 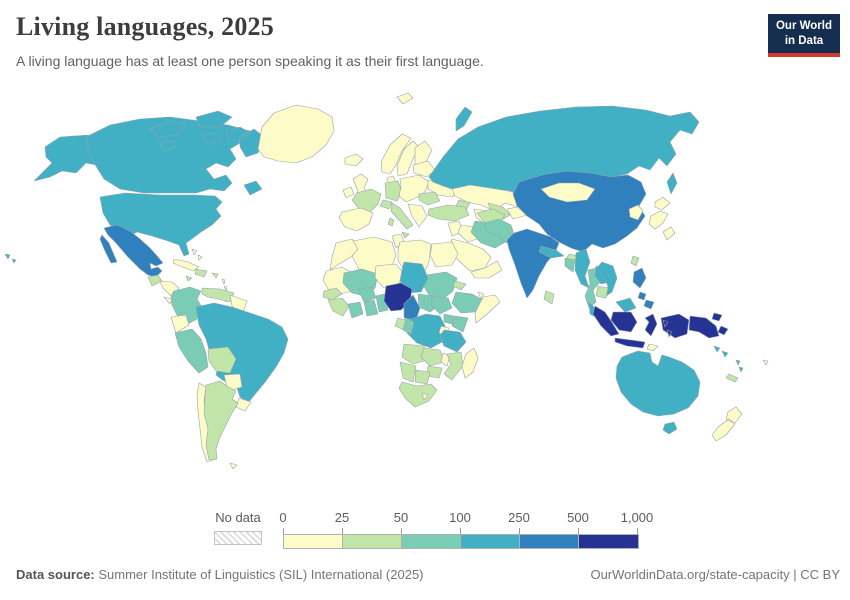 What do you see at coordinates (670, 428) in the screenshot?
I see `country-tasmania` at bounding box center [670, 428].